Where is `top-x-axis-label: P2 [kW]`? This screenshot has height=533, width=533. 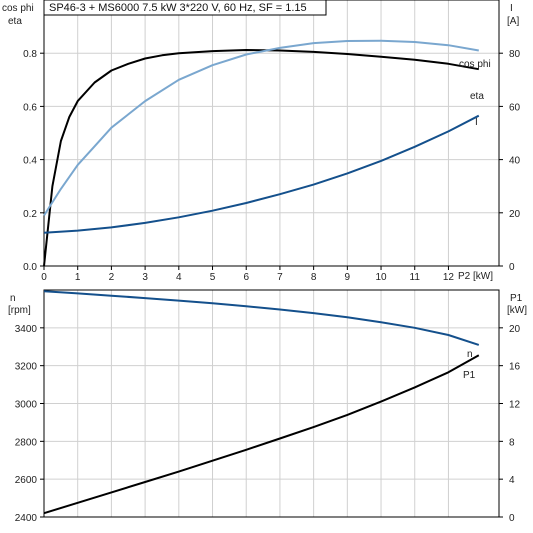
top-x-axis-label: P2 [kW] is located at coordinates (475, 276).